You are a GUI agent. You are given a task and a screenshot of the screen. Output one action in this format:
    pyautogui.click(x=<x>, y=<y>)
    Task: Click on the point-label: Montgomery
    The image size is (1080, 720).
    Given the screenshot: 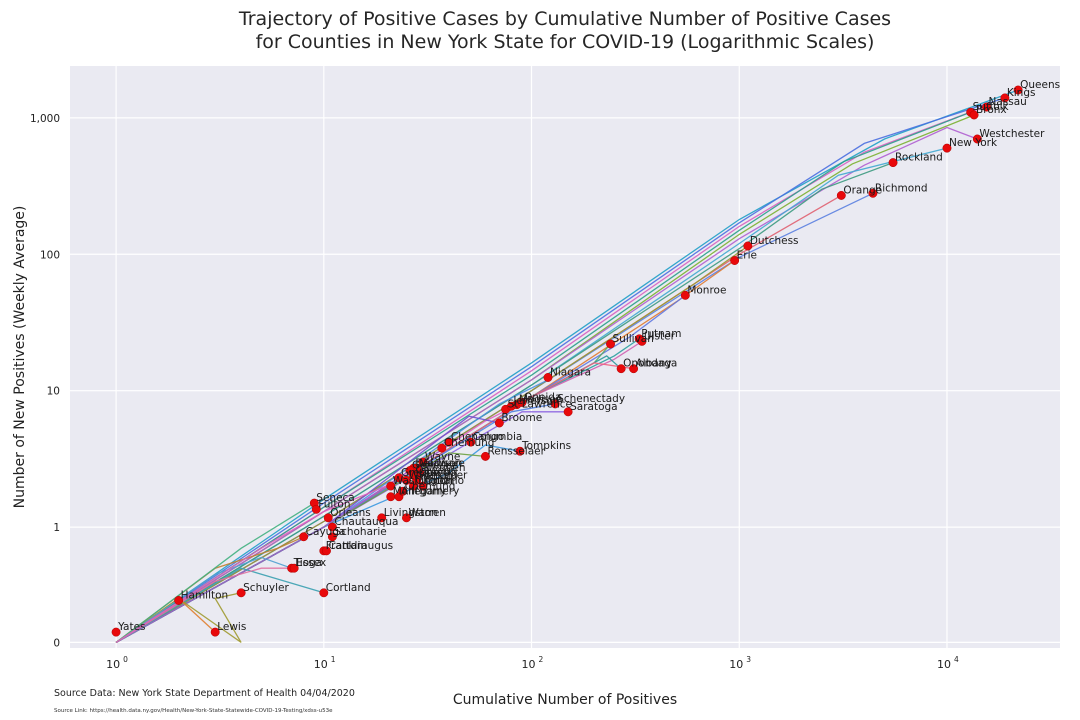 What is the action you would take?
    pyautogui.click(x=426, y=492)
    